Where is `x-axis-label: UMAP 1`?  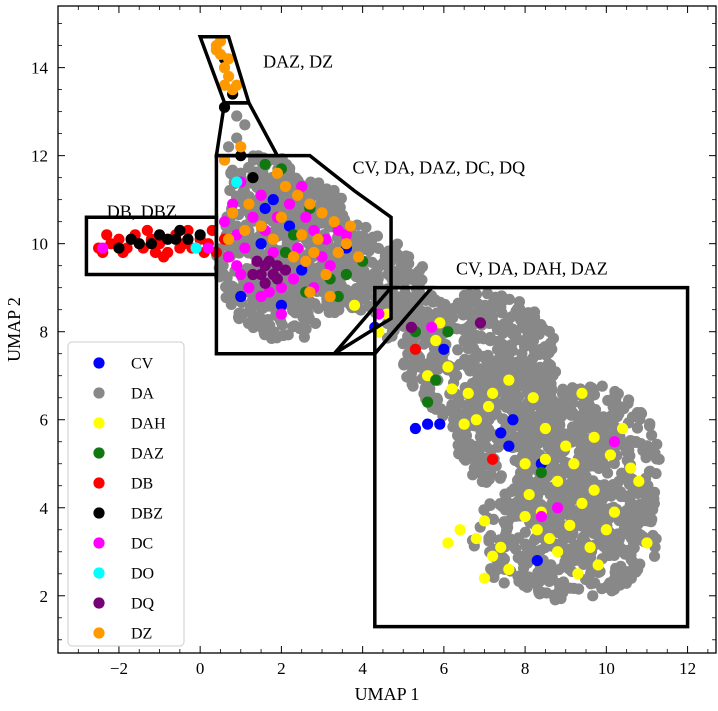 x-axis-label: UMAP 1 is located at coordinates (387, 694).